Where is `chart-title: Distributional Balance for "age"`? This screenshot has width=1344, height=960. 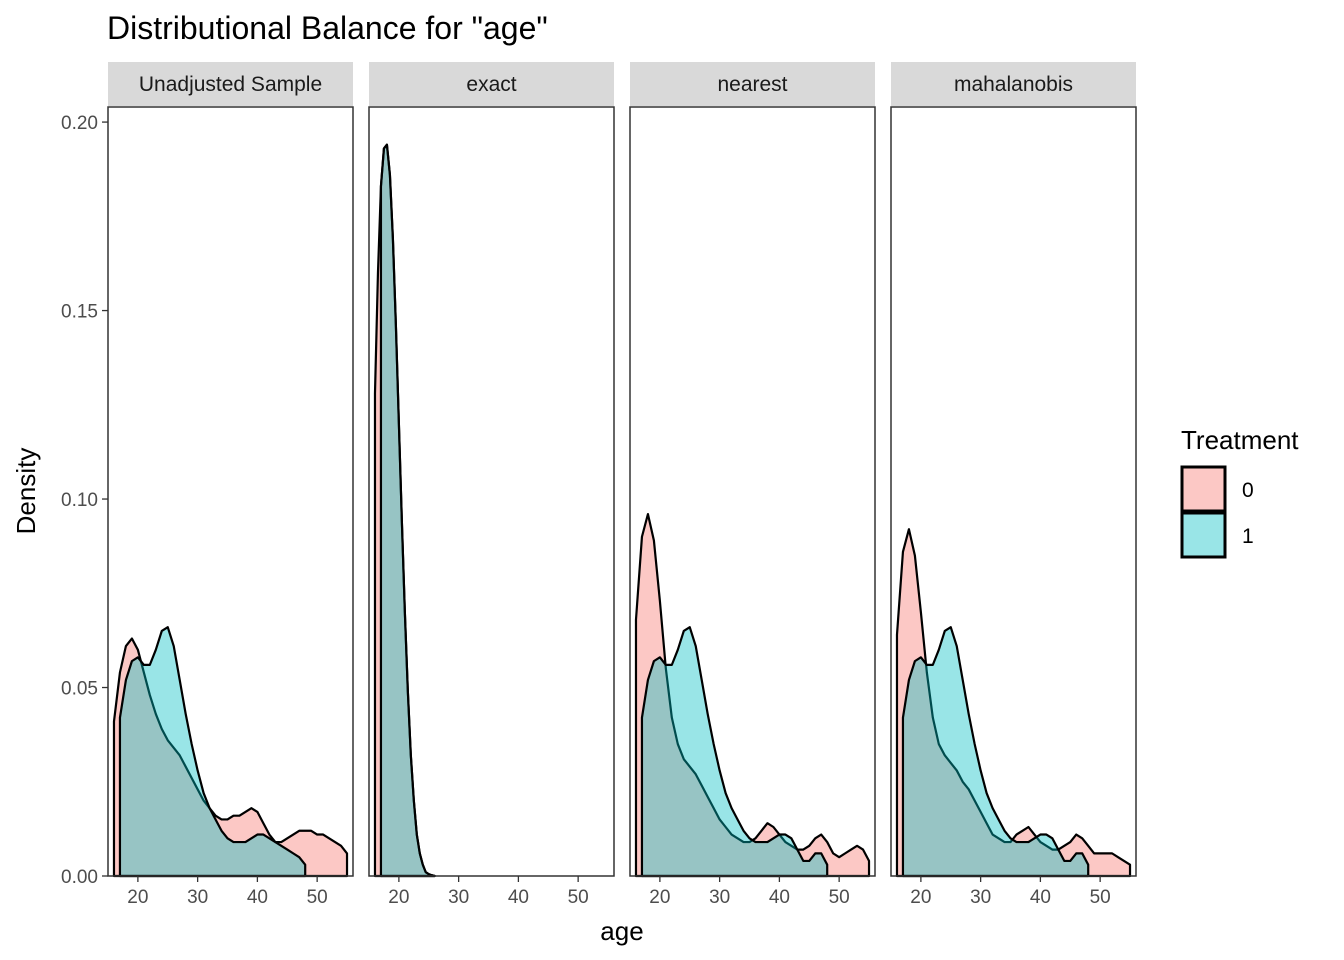 chart-title: Distributional Balance for "age" is located at coordinates (327, 28).